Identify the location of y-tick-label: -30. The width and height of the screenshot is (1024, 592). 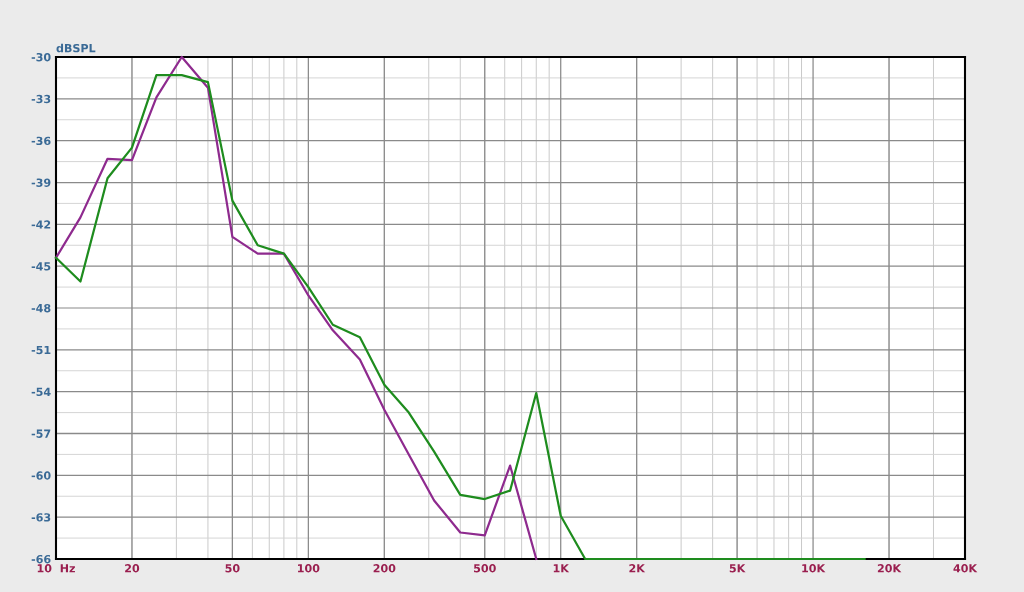
(41, 57).